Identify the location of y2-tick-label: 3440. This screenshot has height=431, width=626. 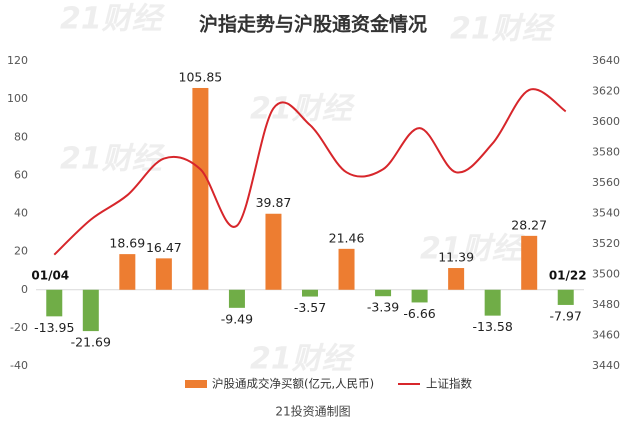
(606, 365).